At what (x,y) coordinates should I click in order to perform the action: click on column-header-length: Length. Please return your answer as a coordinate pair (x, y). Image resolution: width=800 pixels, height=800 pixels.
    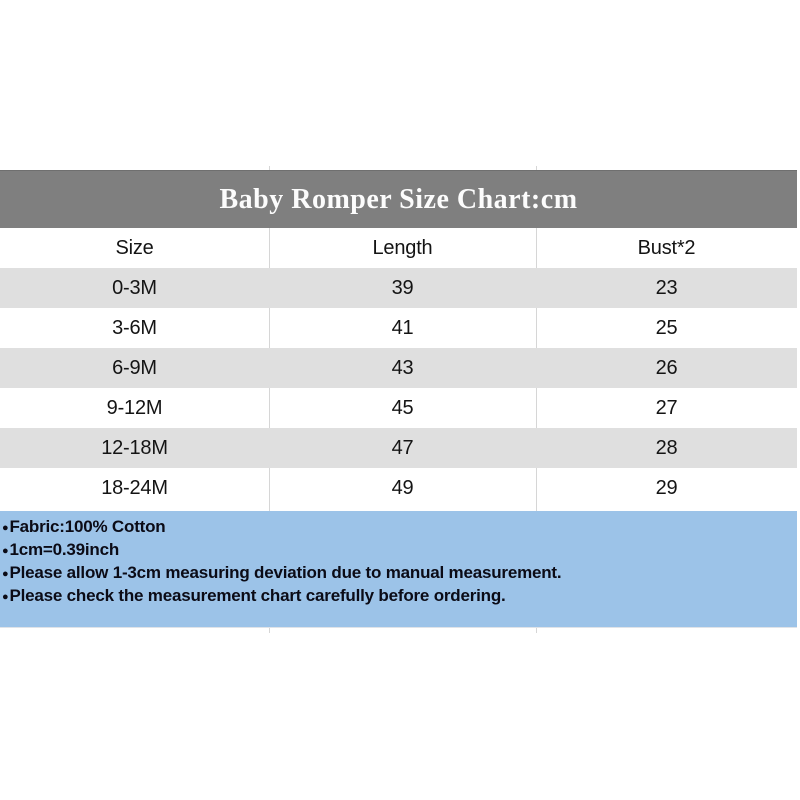
    Looking at the image, I should click on (402, 247).